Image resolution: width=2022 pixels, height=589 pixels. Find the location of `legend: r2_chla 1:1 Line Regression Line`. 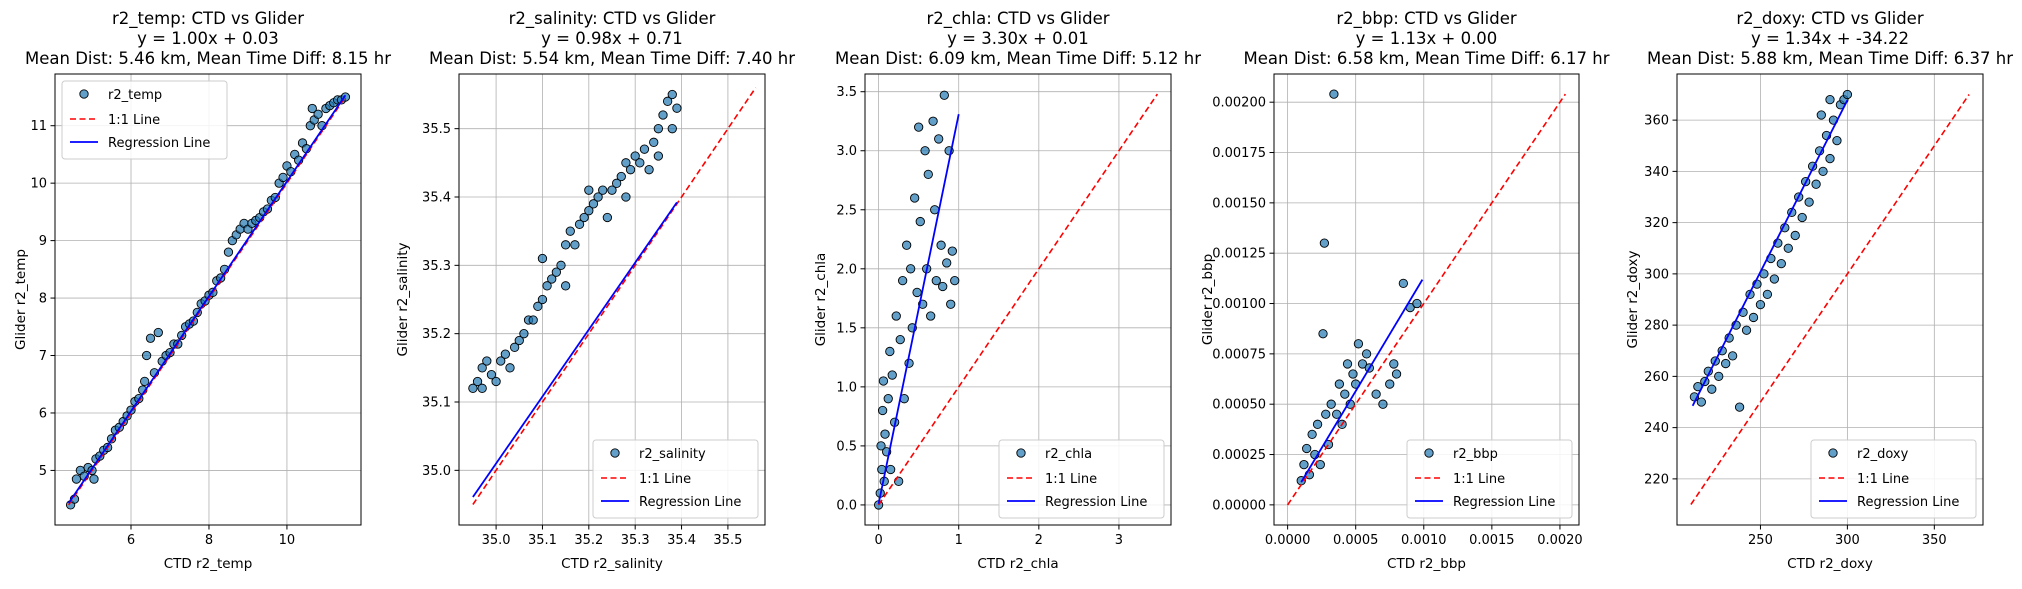

legend: r2_chla 1:1 Line Regression Line is located at coordinates (1081, 479).